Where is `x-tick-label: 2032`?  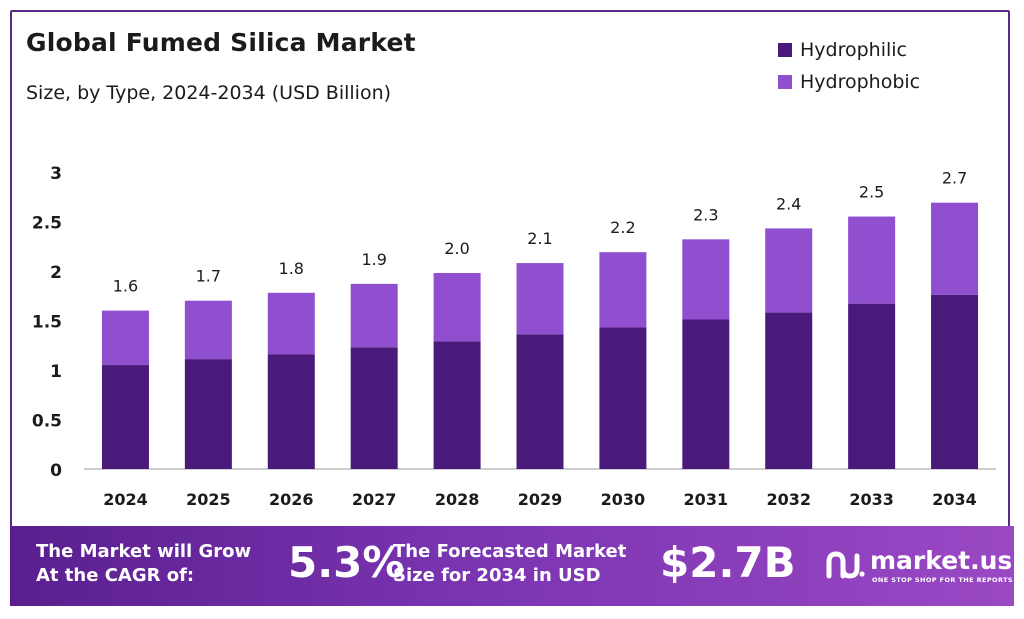 x-tick-label: 2032 is located at coordinates (788, 499).